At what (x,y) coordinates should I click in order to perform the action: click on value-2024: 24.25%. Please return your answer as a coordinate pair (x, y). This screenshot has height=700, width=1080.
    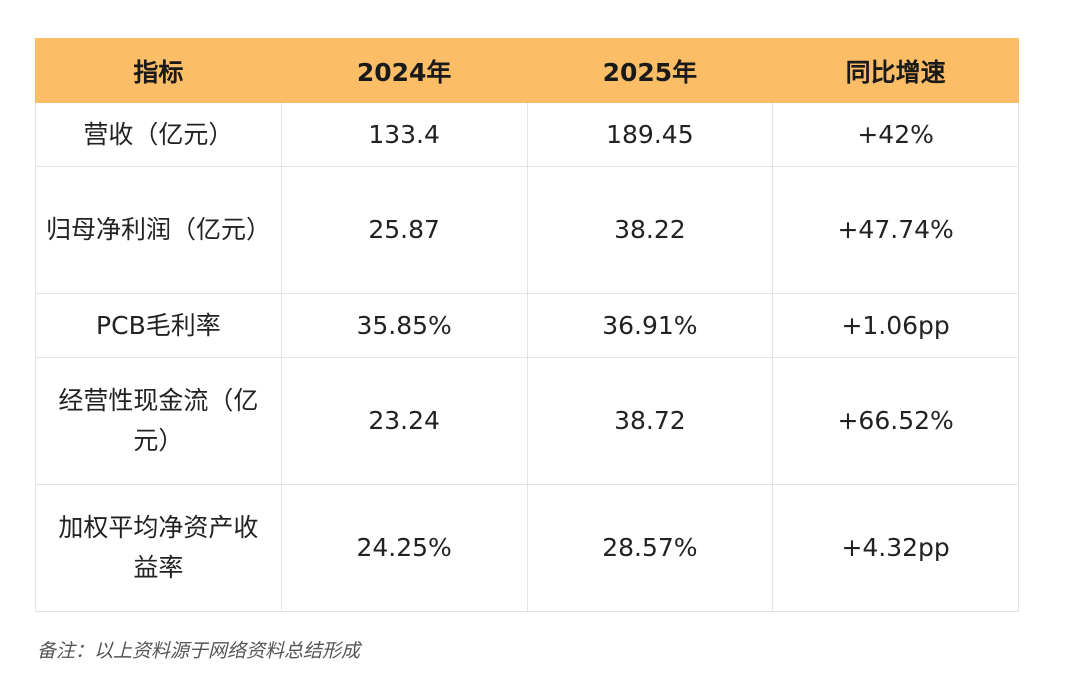
    Looking at the image, I should click on (404, 548).